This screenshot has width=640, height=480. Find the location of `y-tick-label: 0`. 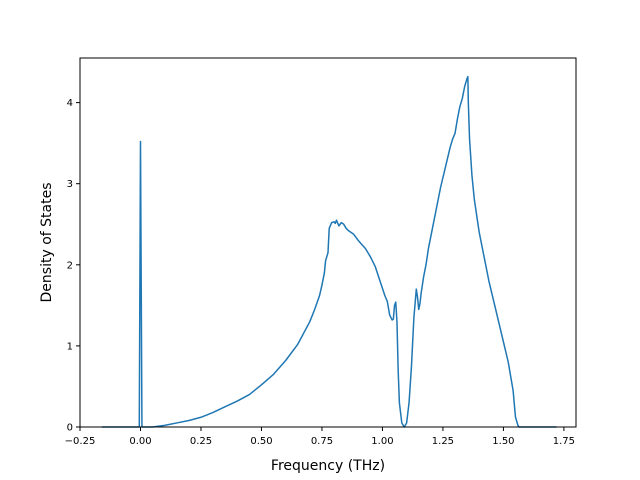

y-tick-label: 0 is located at coordinates (70, 428).